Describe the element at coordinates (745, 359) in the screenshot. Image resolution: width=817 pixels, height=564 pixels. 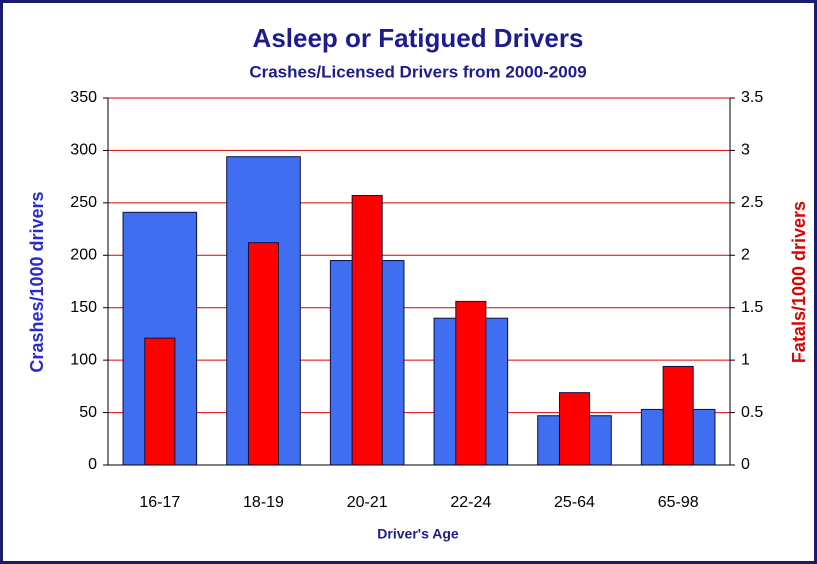
I see `y2-tick-label: 1` at that location.